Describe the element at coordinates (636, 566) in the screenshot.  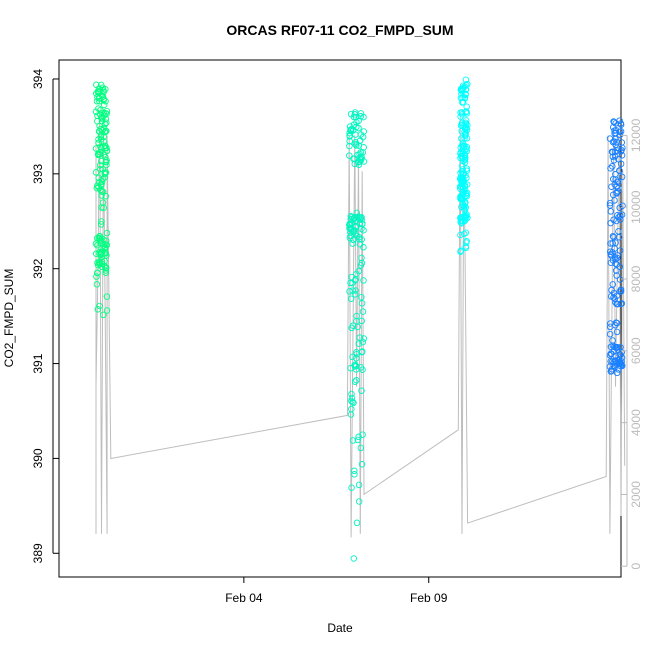
I see `y2-tick-label: 0` at that location.